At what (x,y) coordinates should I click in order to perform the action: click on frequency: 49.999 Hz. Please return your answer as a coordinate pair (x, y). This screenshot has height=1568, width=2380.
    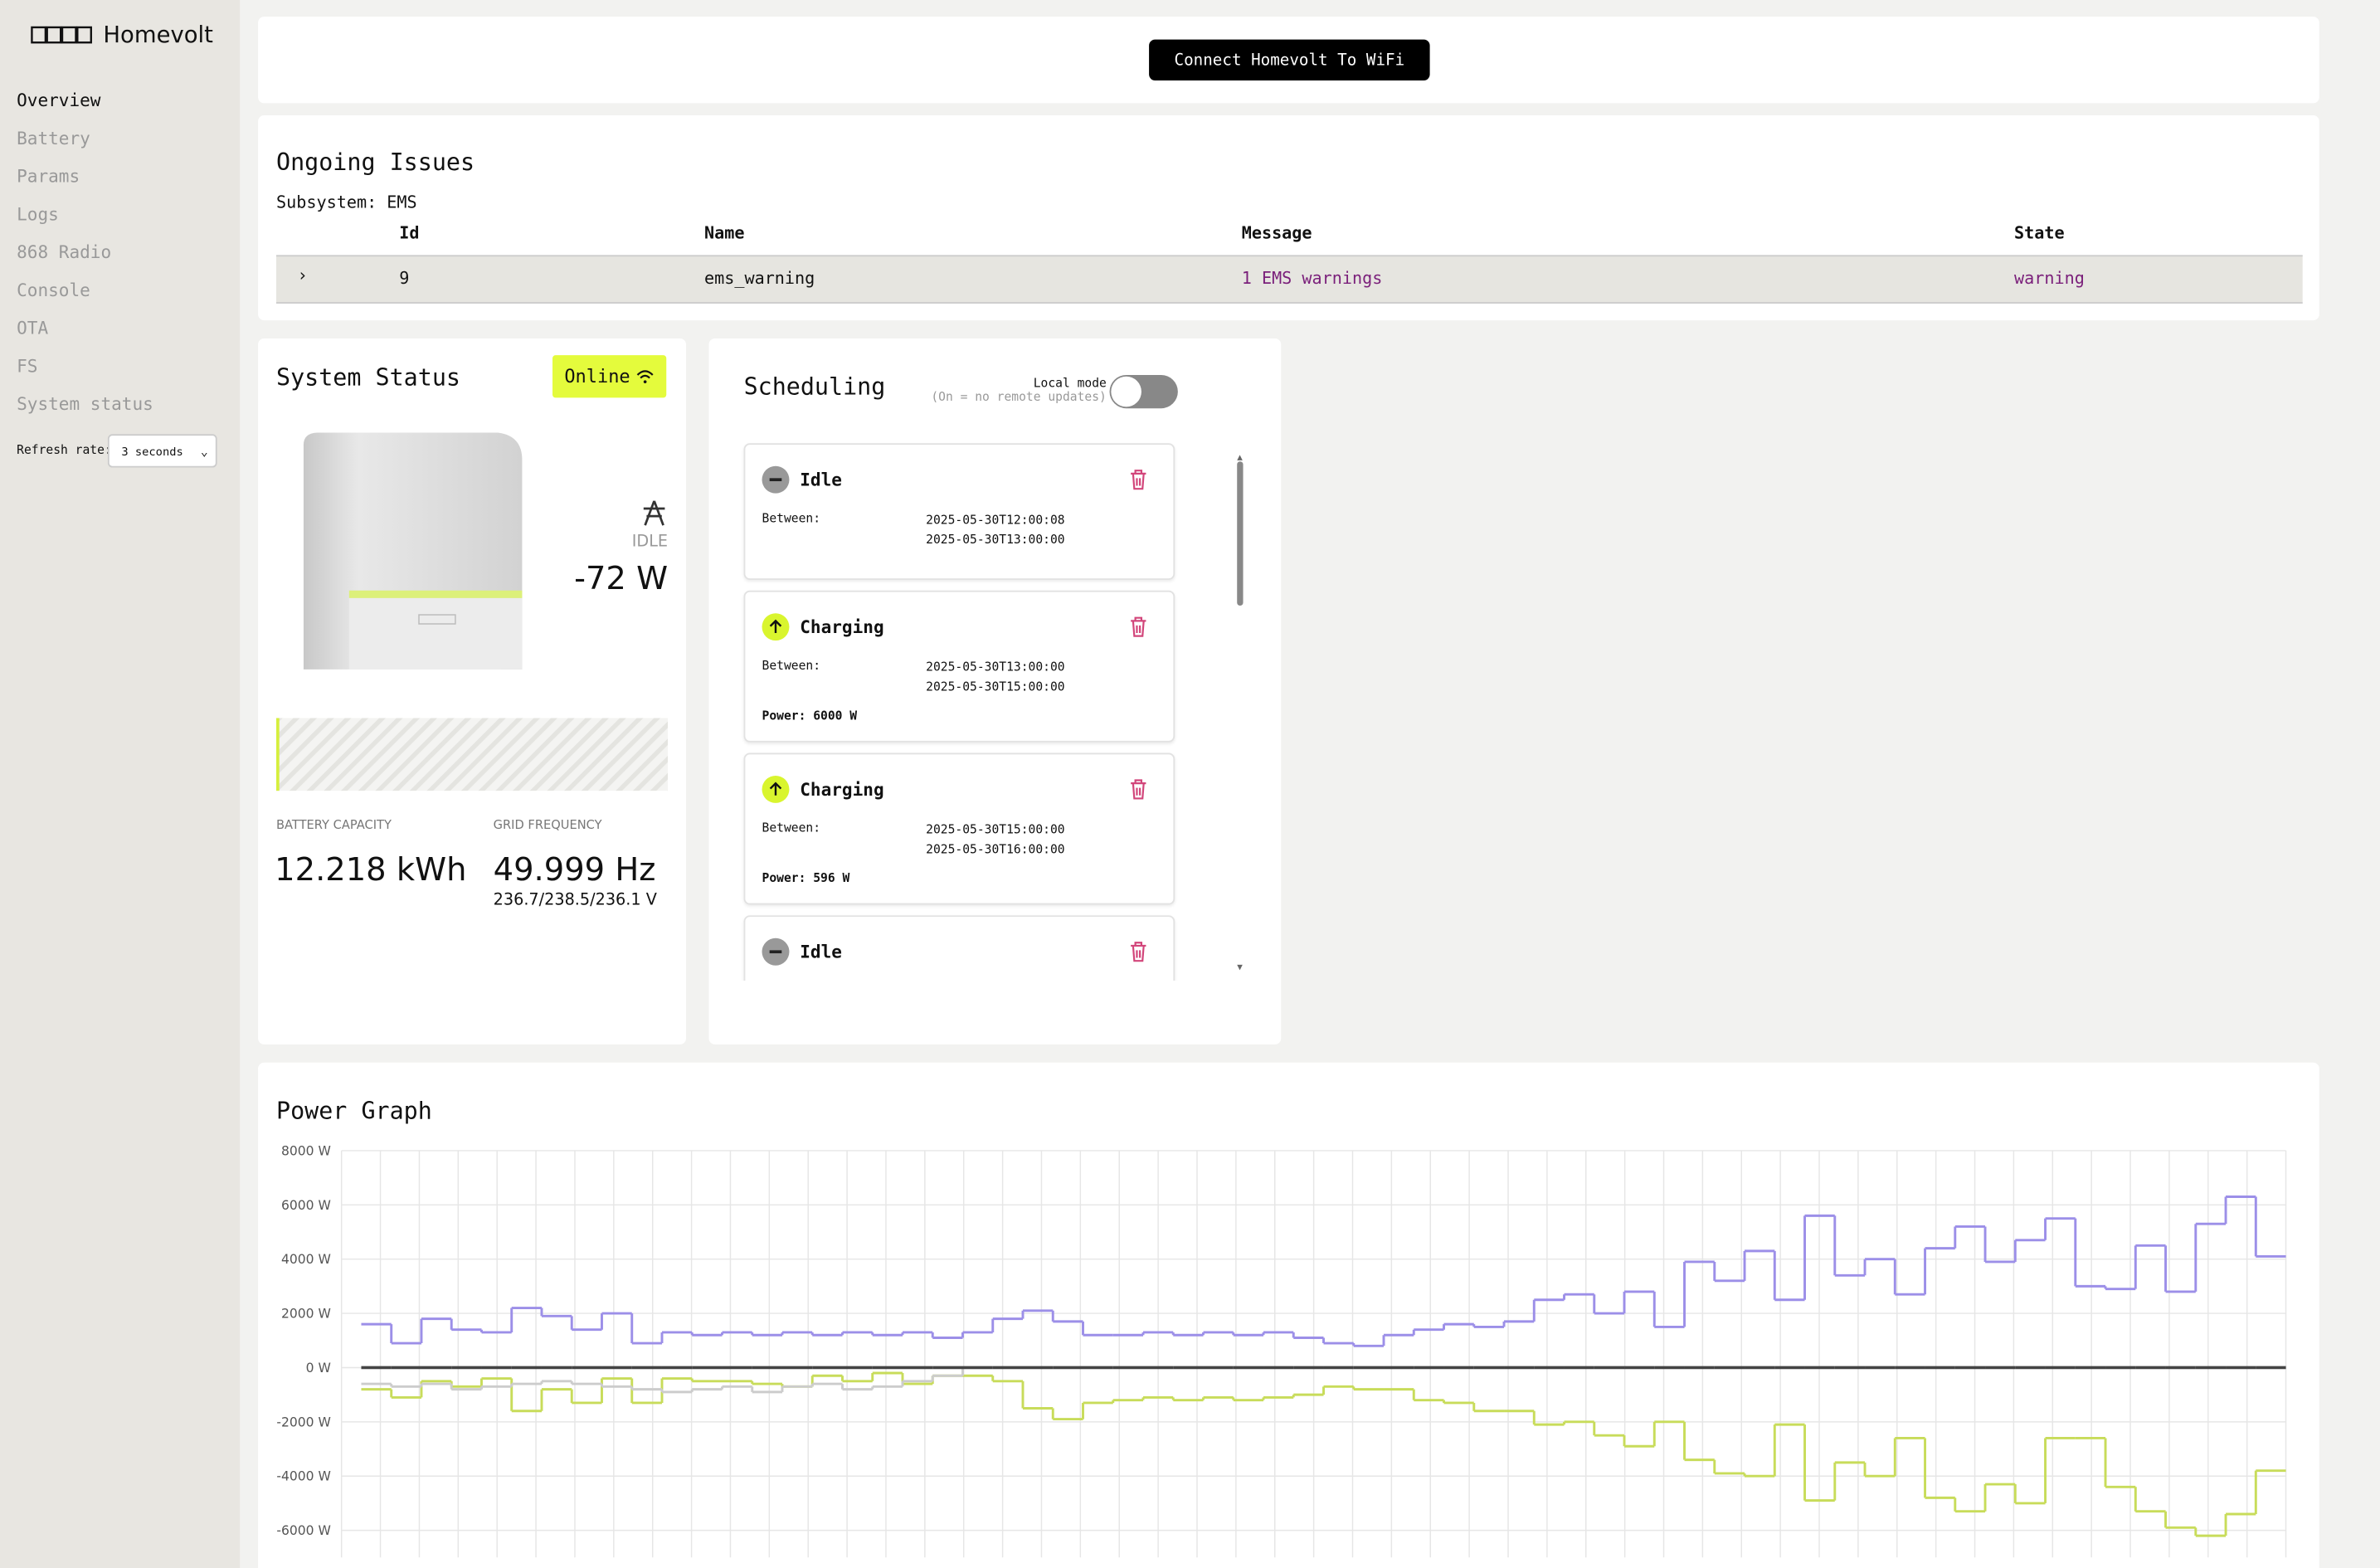
    Looking at the image, I should click on (574, 870).